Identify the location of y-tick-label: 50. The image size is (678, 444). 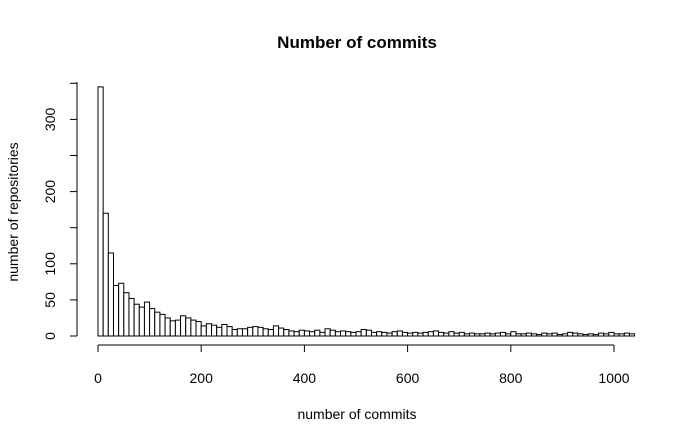
(50, 300).